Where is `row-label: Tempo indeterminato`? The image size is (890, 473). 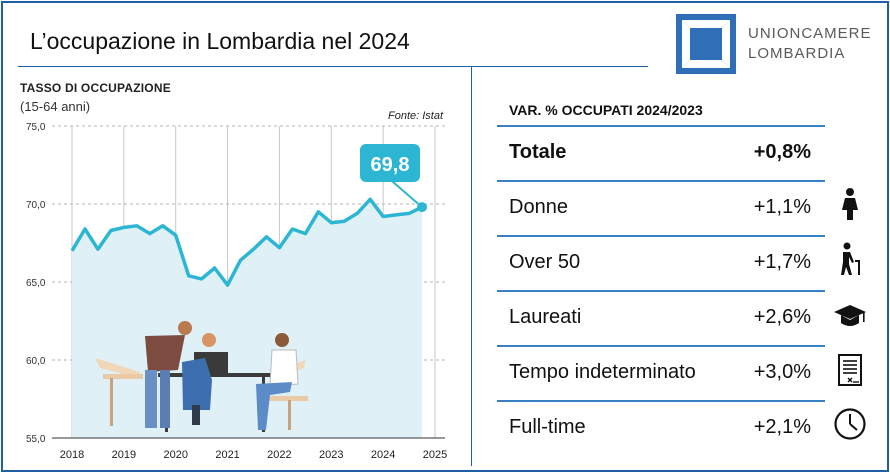 row-label: Tempo indeterminato is located at coordinates (602, 372).